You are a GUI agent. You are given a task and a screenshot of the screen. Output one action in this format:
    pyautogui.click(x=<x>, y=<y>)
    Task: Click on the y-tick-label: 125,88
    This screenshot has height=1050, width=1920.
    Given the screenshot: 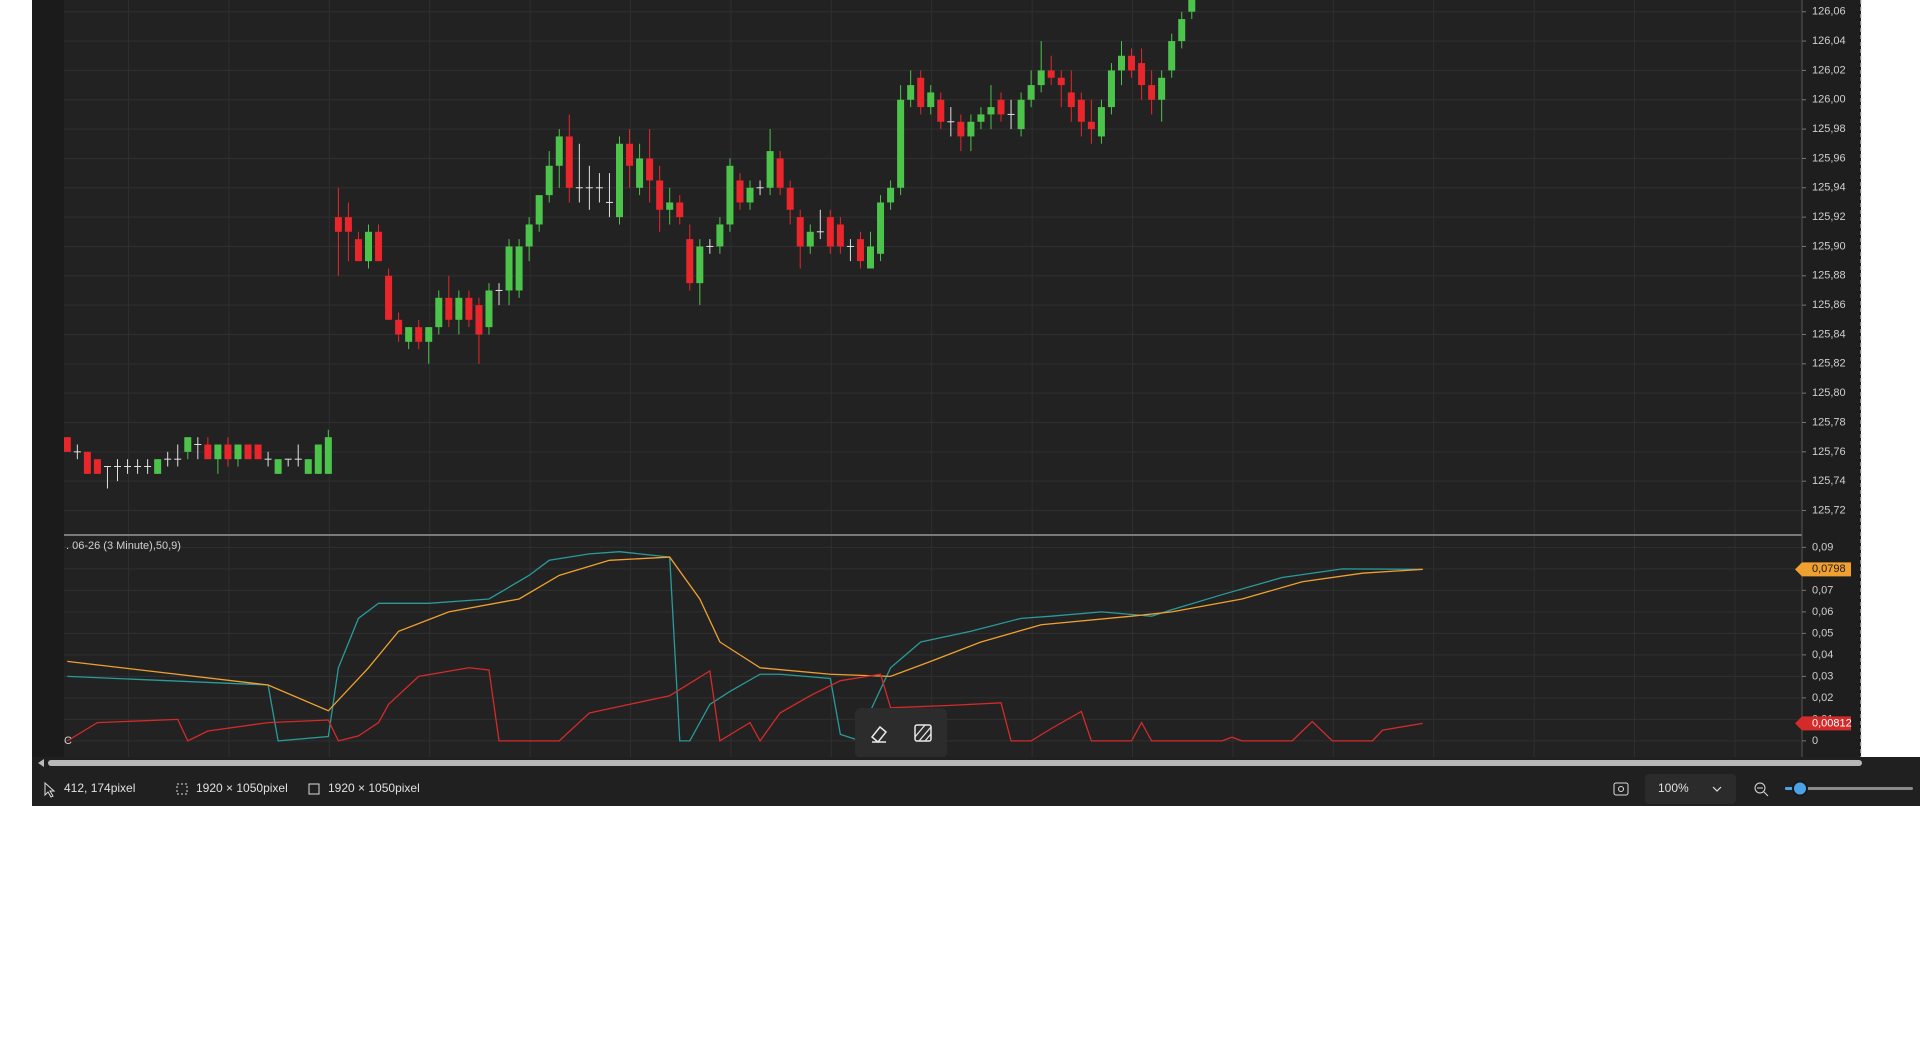 What is the action you would take?
    pyautogui.click(x=1829, y=276)
    